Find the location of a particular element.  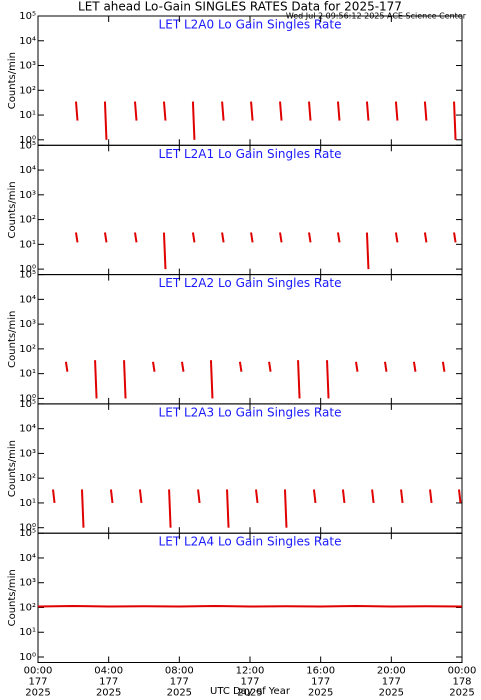

x-tick-label: 16:00 is located at coordinates (320, 671).